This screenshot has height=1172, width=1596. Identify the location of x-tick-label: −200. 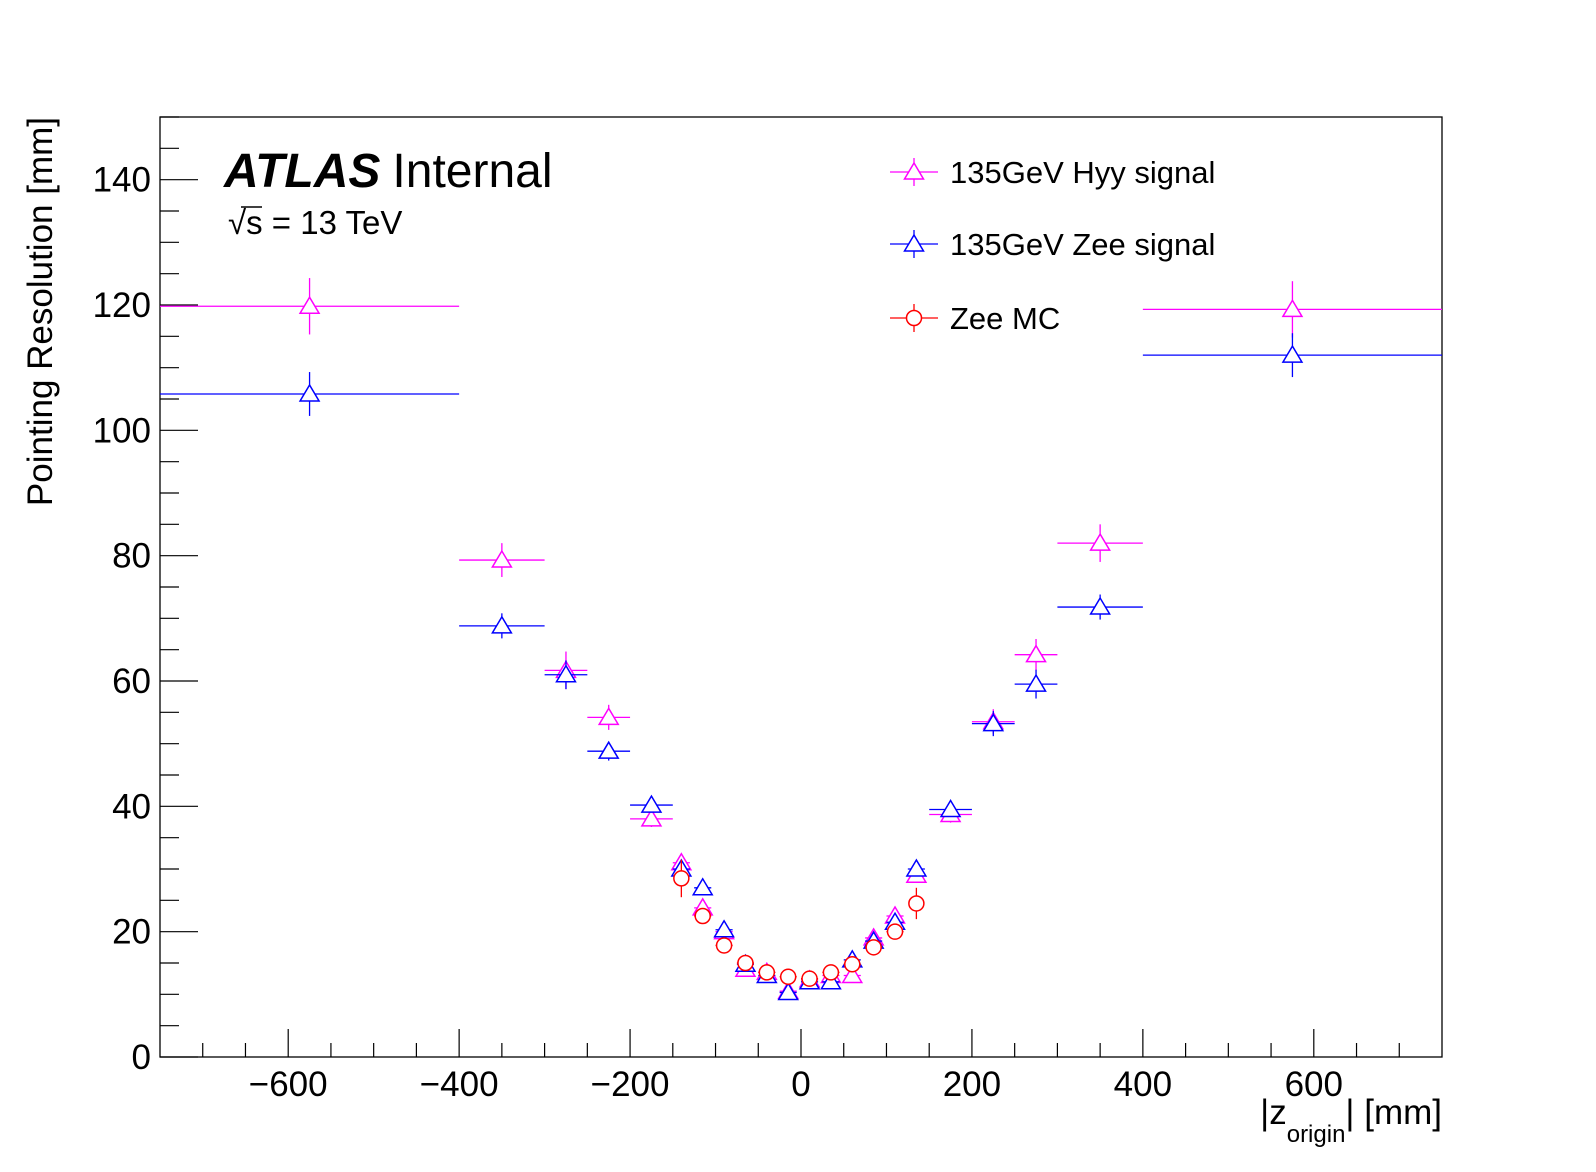
(630, 1084).